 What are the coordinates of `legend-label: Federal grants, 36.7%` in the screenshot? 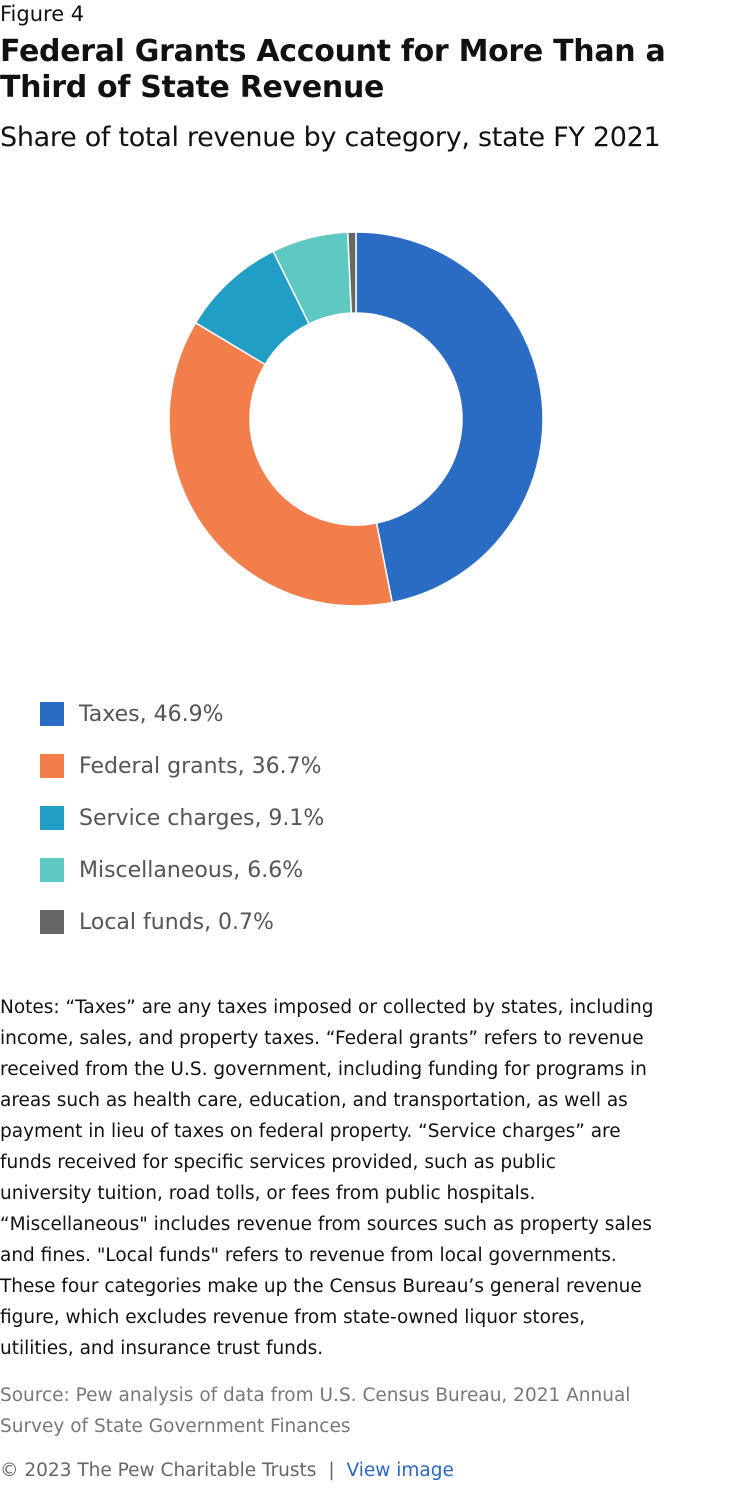 It's located at (200, 766).